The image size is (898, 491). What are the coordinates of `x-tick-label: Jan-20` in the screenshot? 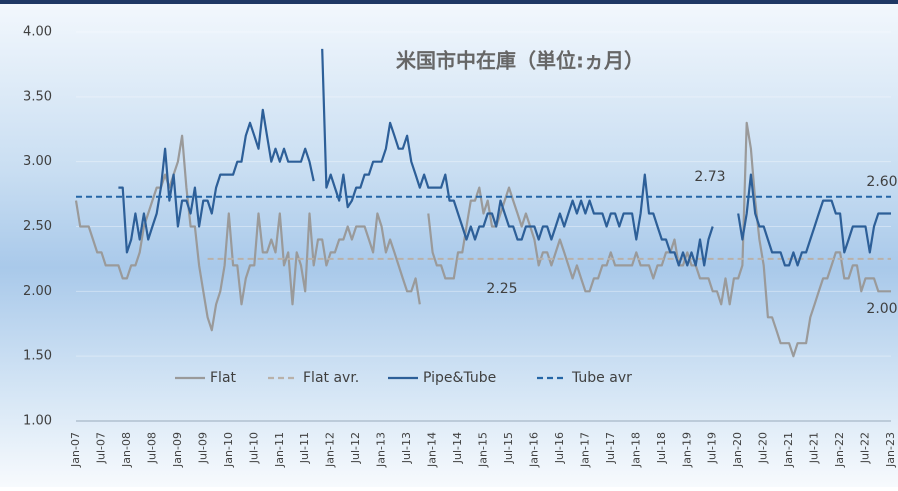 It's located at (737, 450).